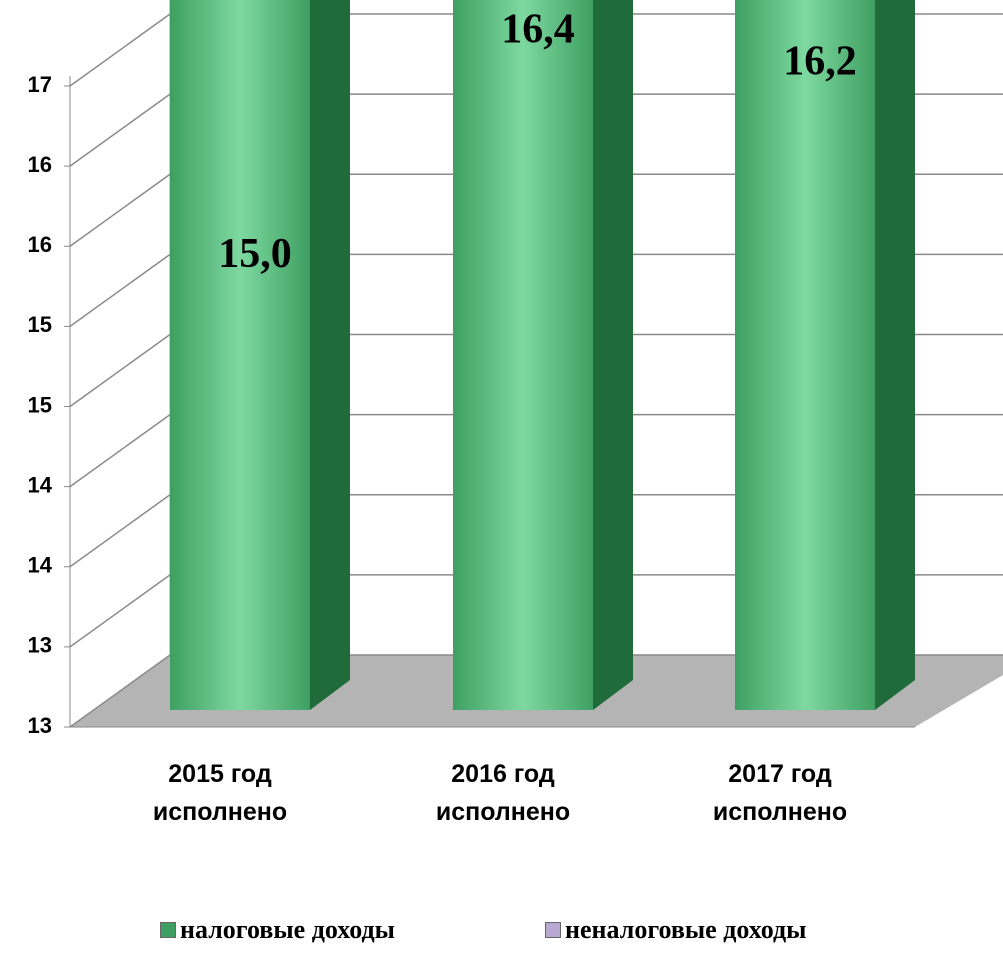  Describe the element at coordinates (780, 793) in the screenshot. I see `x-tick-label: 2017 год исполнено` at that location.